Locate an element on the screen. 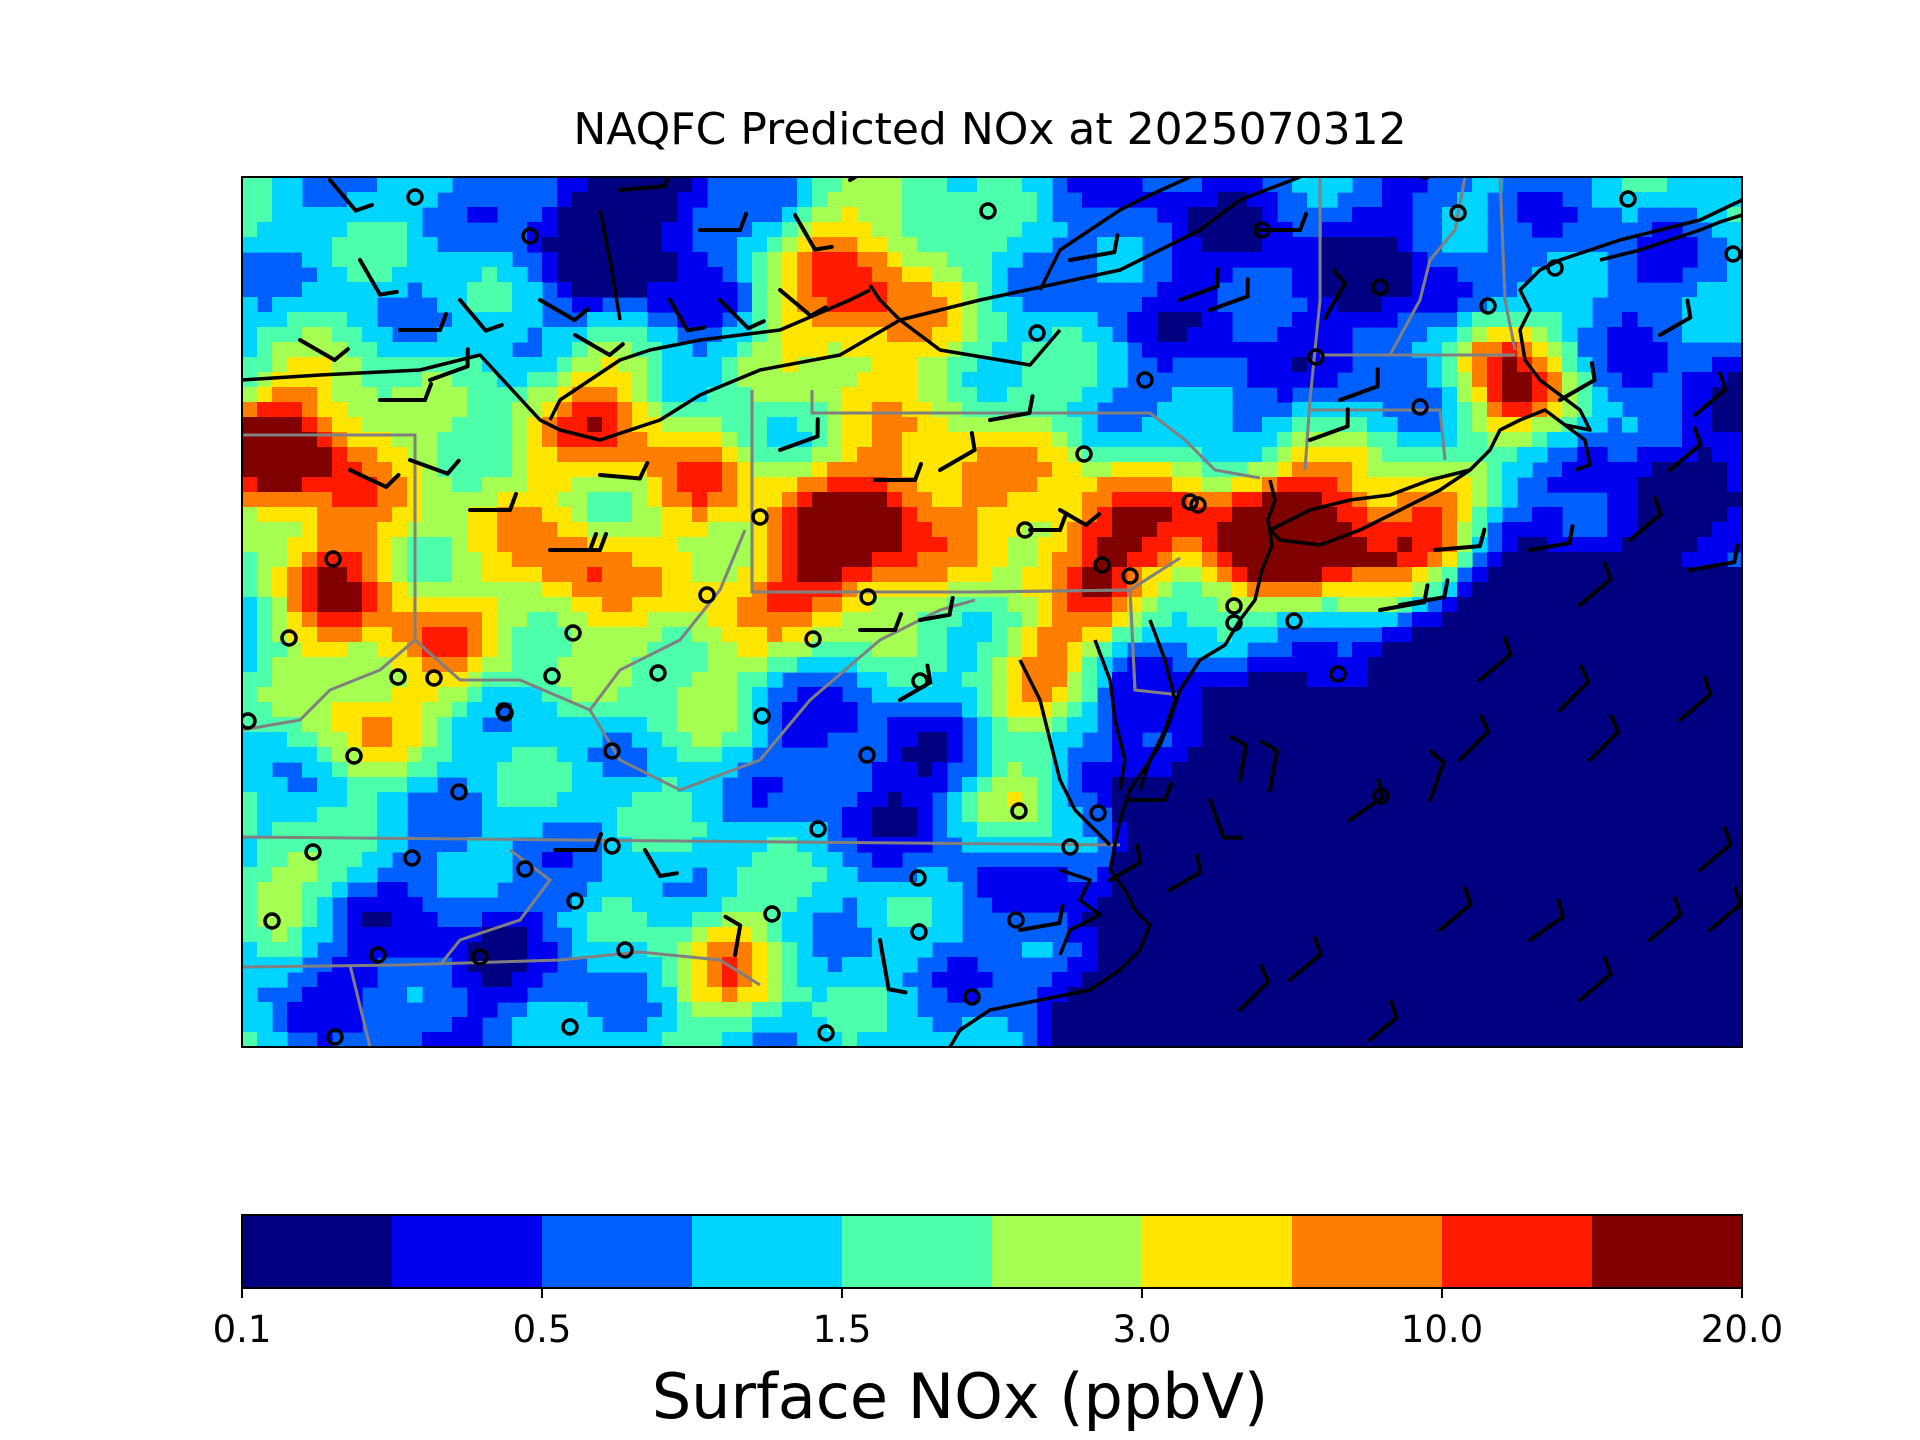  lake-erie-shore is located at coordinates (771, 309).